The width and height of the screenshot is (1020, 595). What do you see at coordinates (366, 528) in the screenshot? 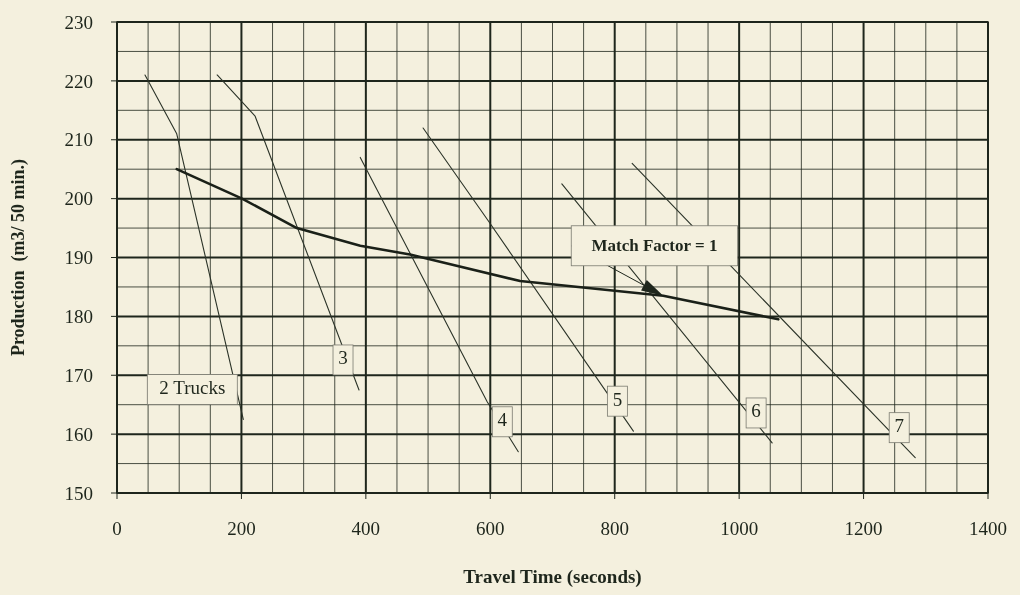
I see `x-tick-label: 400` at bounding box center [366, 528].